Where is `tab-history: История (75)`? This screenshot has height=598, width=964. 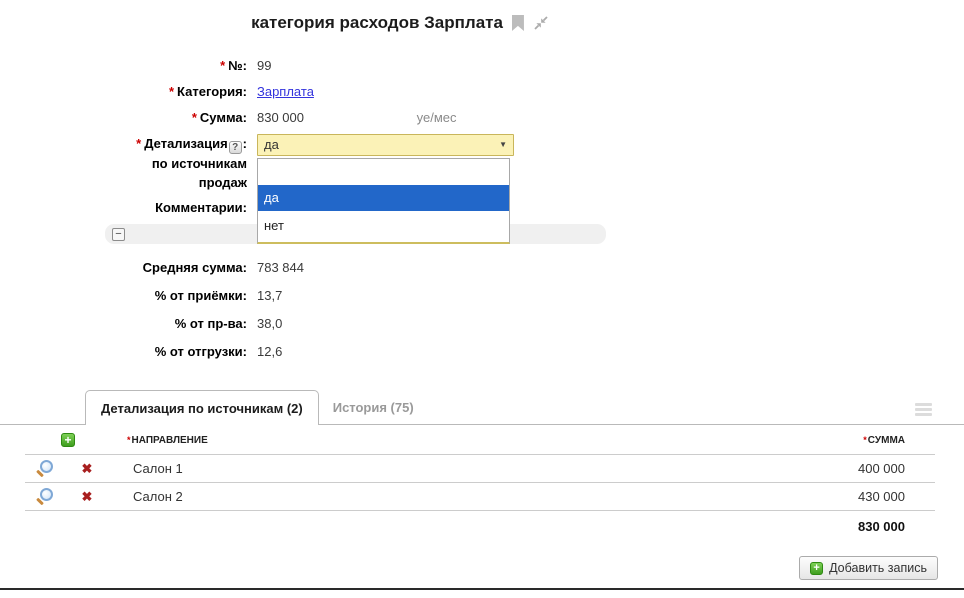 tab-history: История (75) is located at coordinates (373, 407).